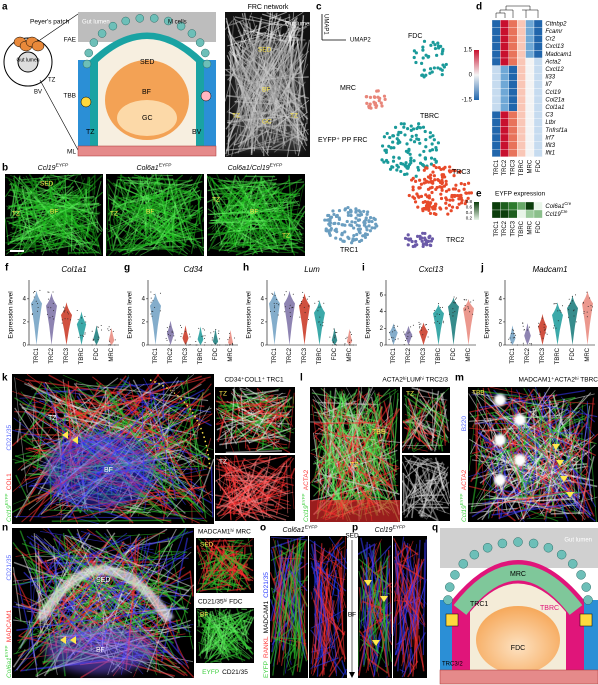 This screenshot has height=685, width=598. What do you see at coordinates (8, 473) in the screenshot?
I see `stain-label: Ccl19EYFP COL1CD34CD21/35` at bounding box center [8, 473].